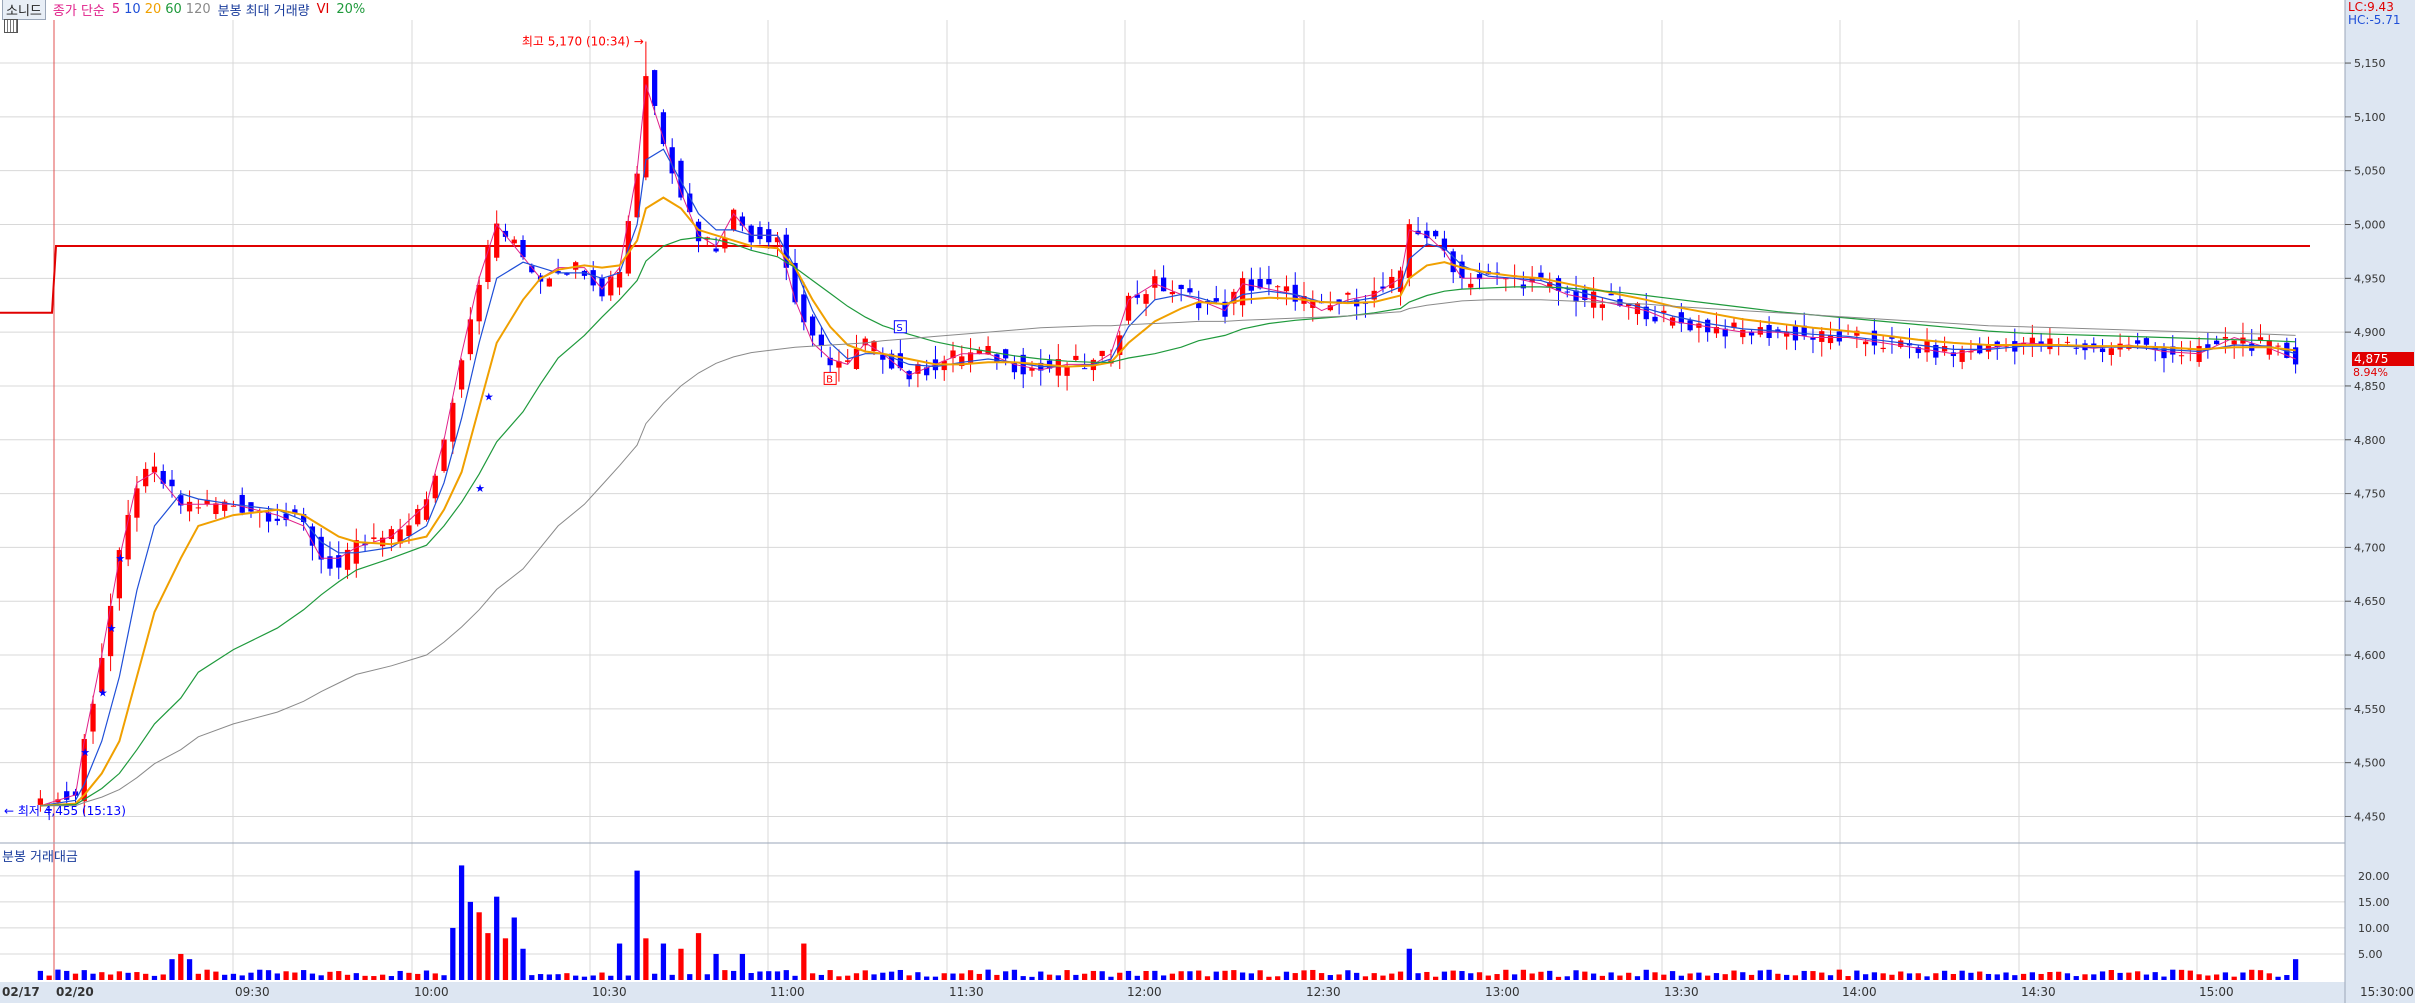 The width and height of the screenshot is (2415, 1003). Describe the element at coordinates (40, 855) in the screenshot. I see `volume-legend: 분봉 거래대금` at that location.